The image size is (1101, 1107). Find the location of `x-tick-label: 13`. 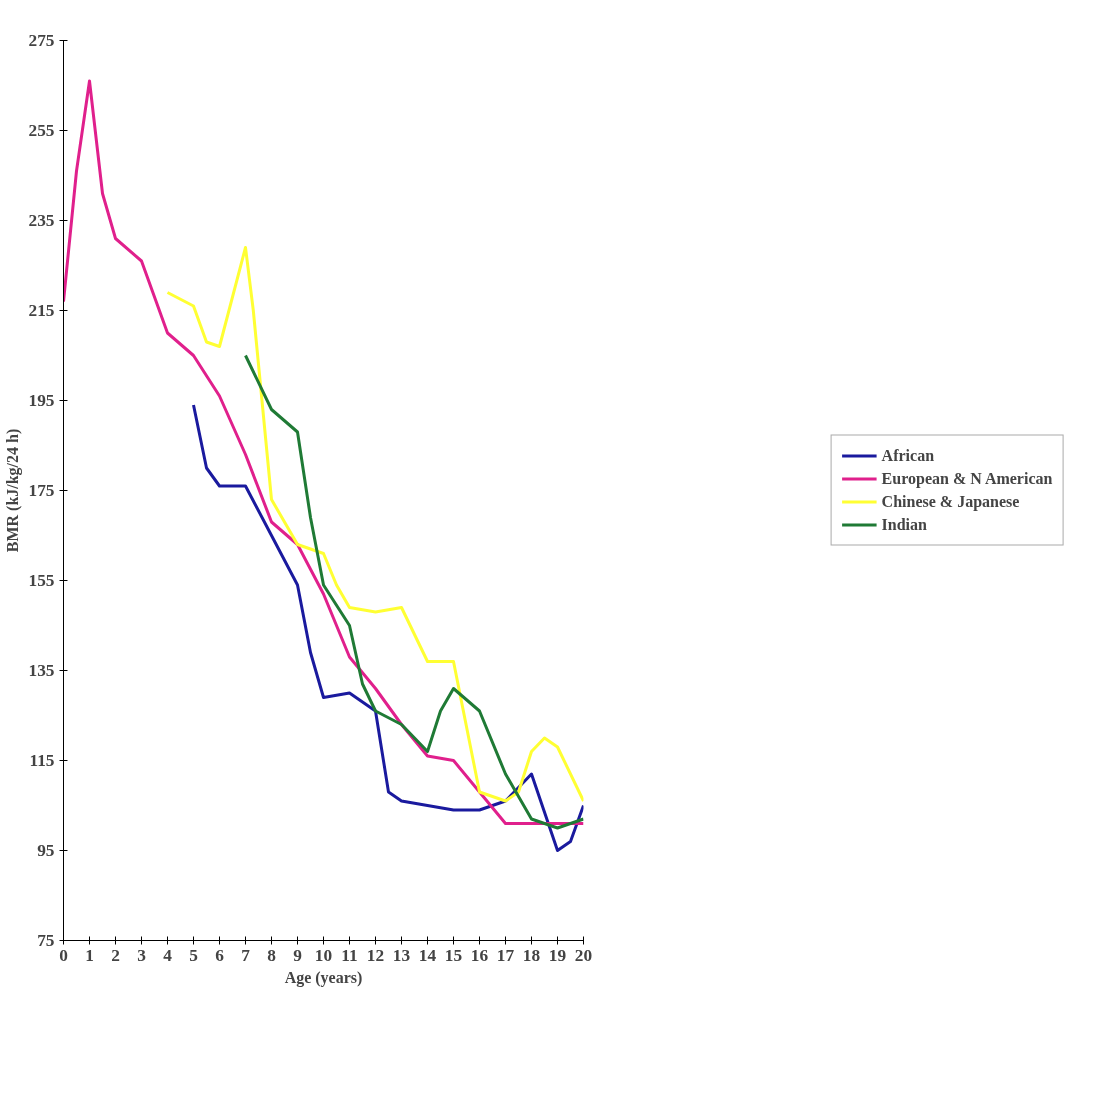

x-tick-label: 13 is located at coordinates (401, 955).